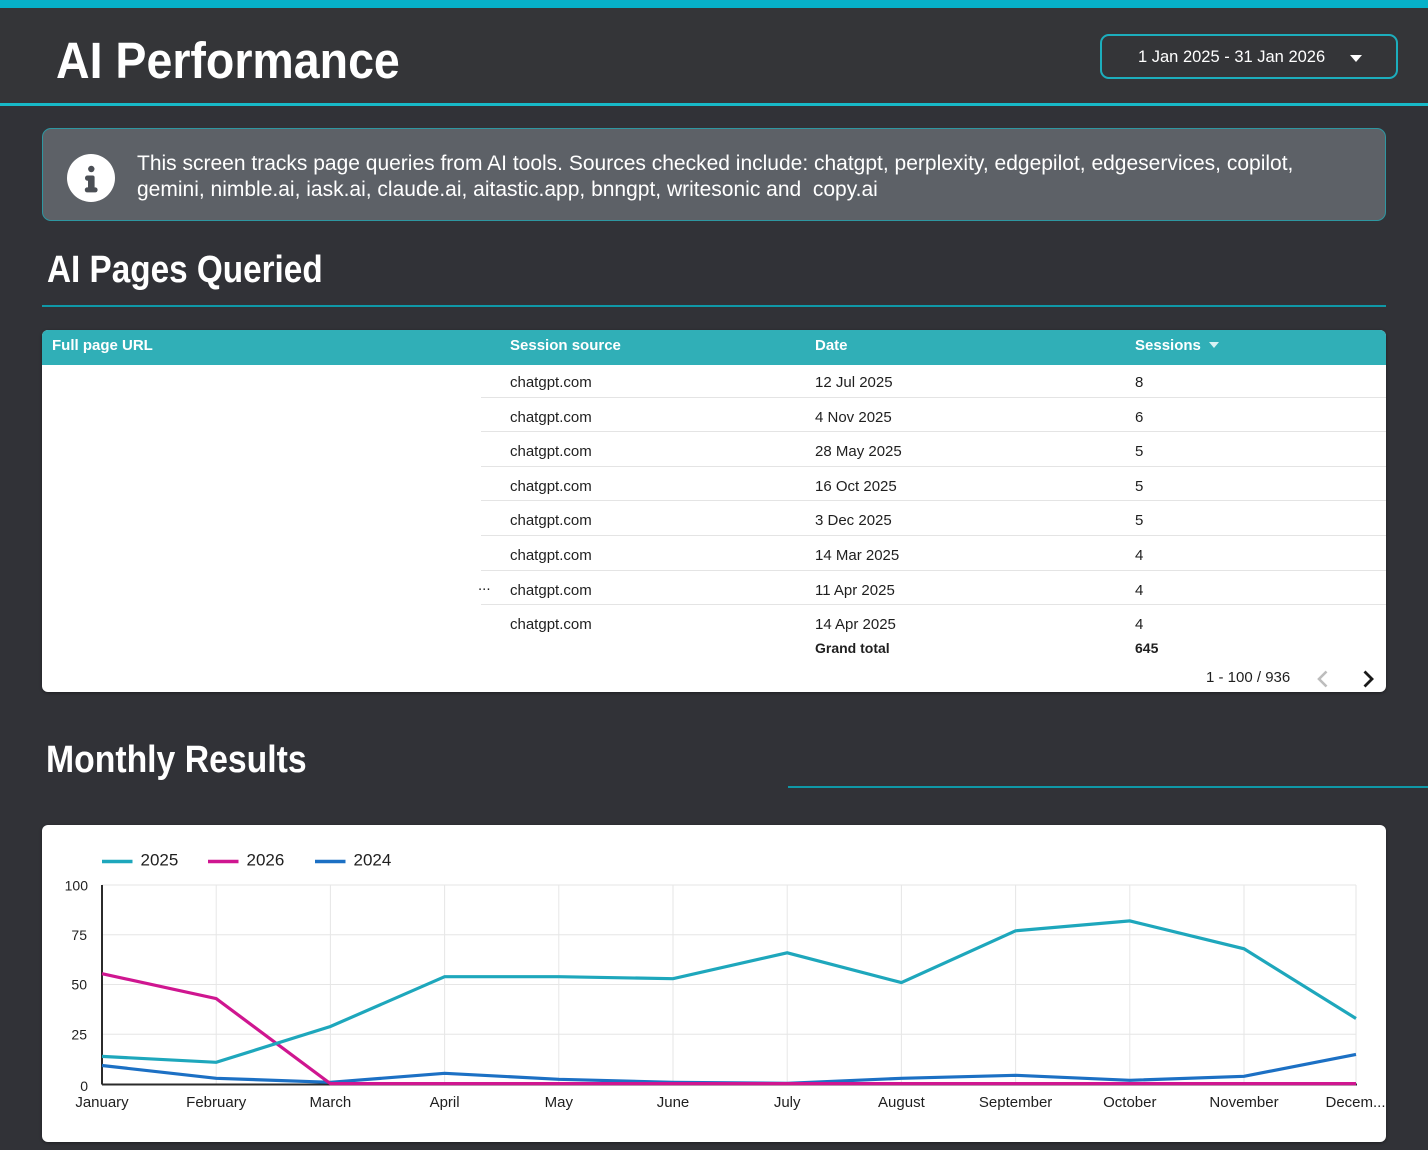 This screenshot has height=1150, width=1428. I want to click on svg-text: November, so click(1243, 1102).